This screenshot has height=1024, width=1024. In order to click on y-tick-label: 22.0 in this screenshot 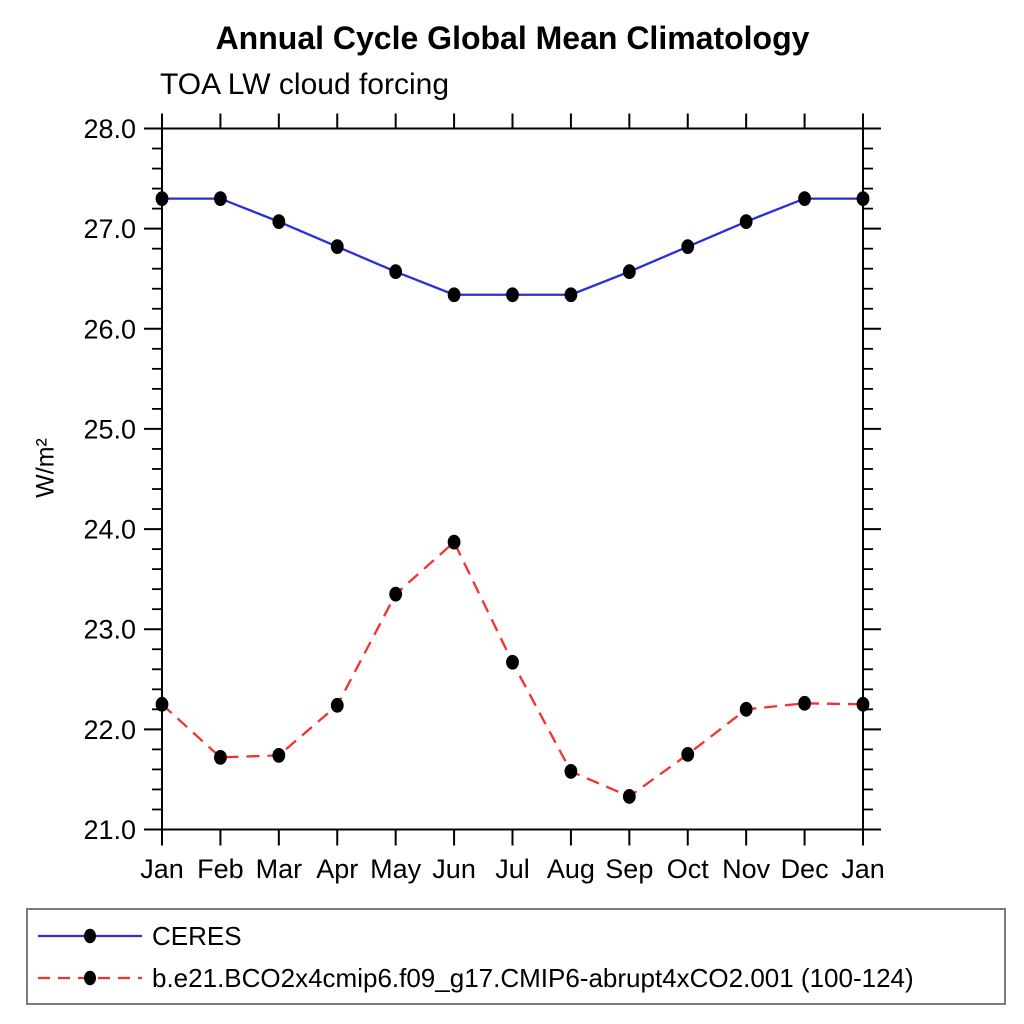, I will do `click(109, 730)`.